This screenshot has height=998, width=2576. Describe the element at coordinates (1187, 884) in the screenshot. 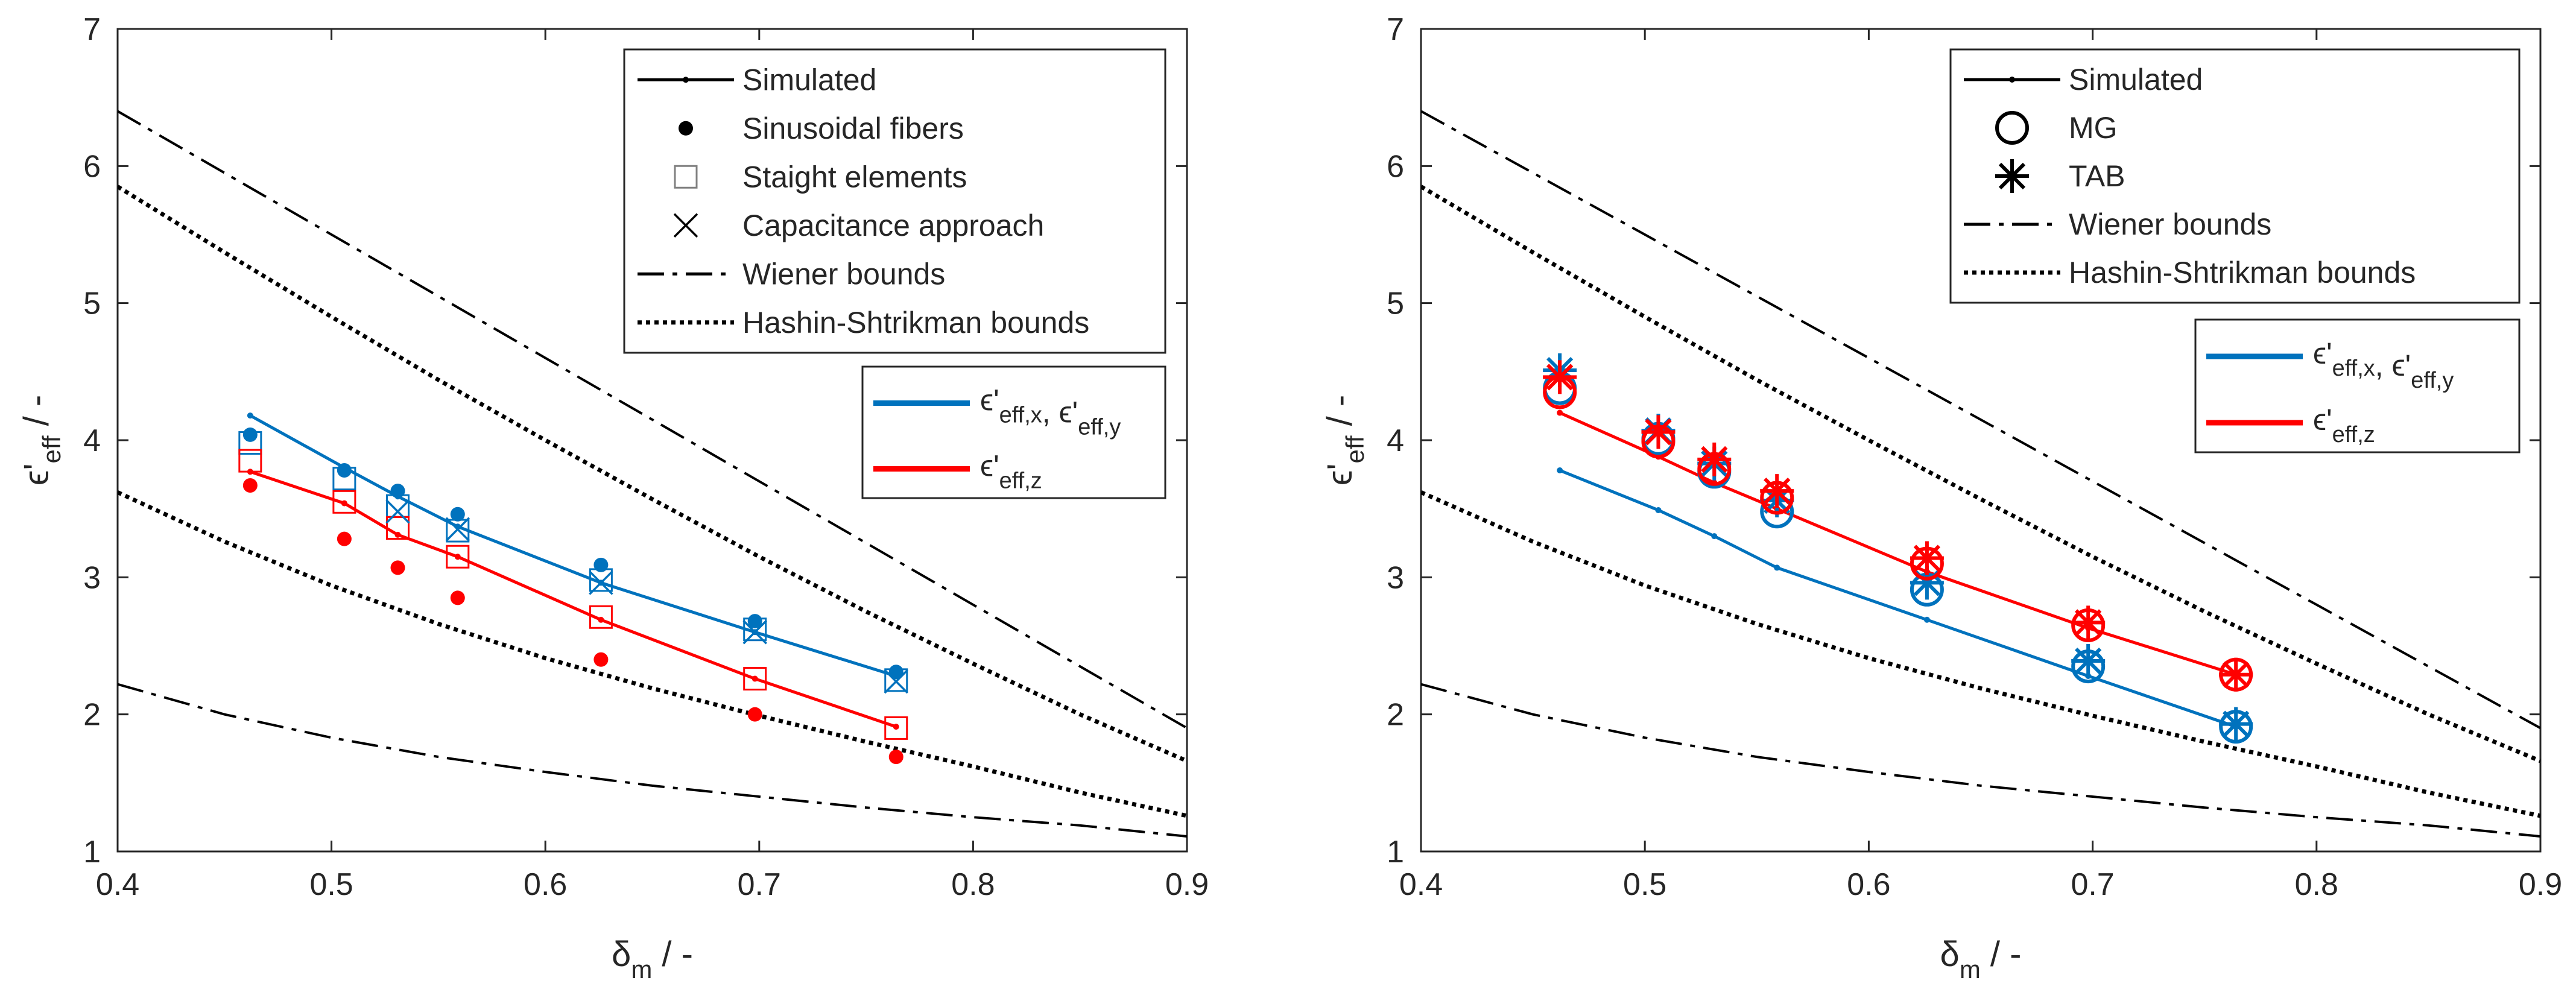

I see `x-tick-label: 0.9` at that location.